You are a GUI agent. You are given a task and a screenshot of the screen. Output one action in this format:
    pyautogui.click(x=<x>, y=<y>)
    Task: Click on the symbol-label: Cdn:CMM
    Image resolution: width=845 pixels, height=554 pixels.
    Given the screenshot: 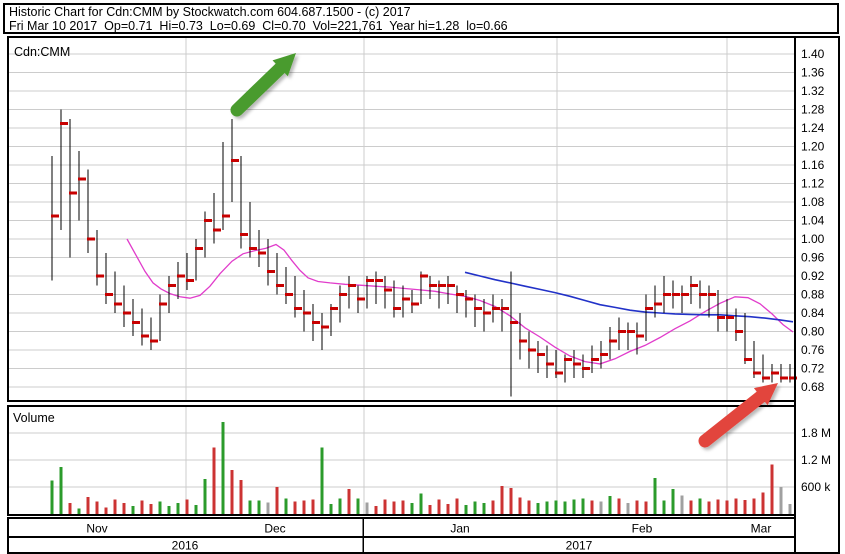 What is the action you would take?
    pyautogui.click(x=42, y=52)
    